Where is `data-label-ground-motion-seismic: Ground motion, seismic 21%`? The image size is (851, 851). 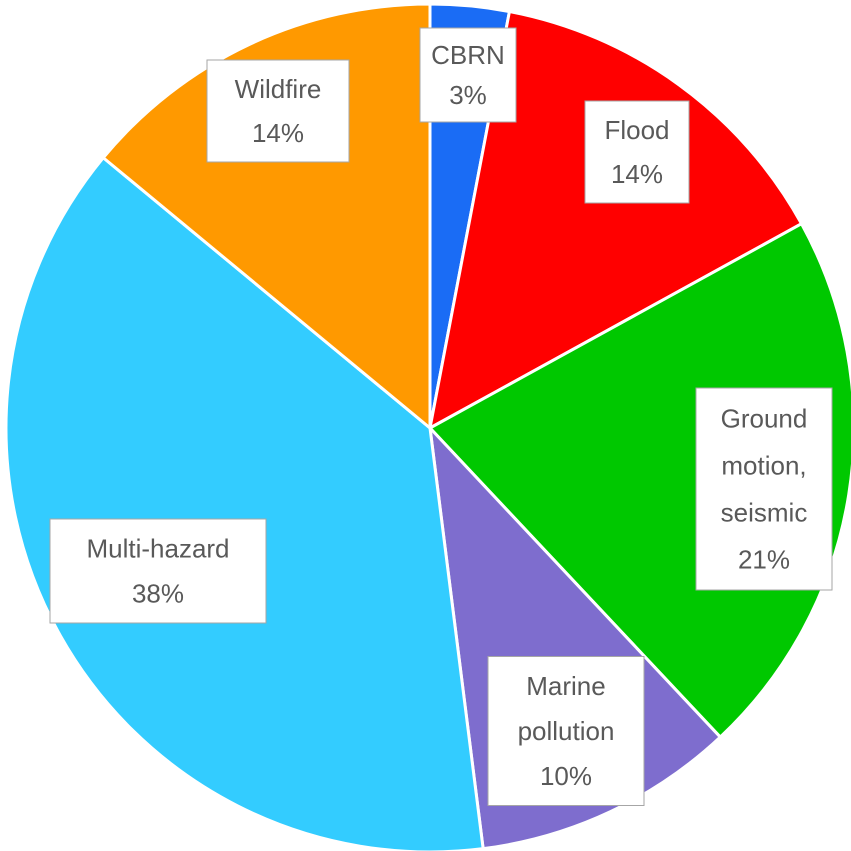 data-label-ground-motion-seismic: Ground motion, seismic 21% is located at coordinates (764, 489).